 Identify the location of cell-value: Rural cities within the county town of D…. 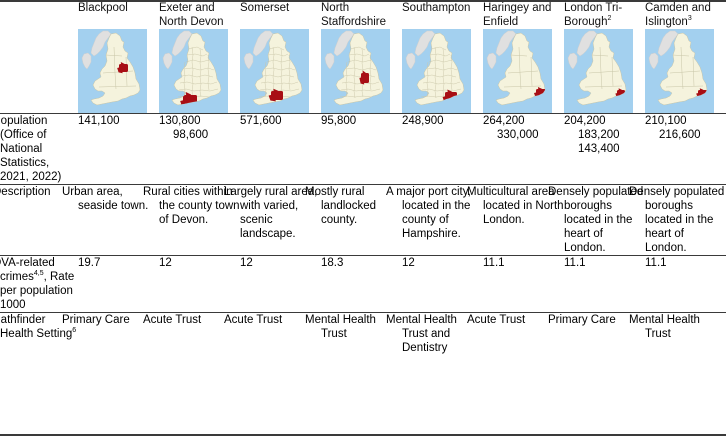
(191, 206).